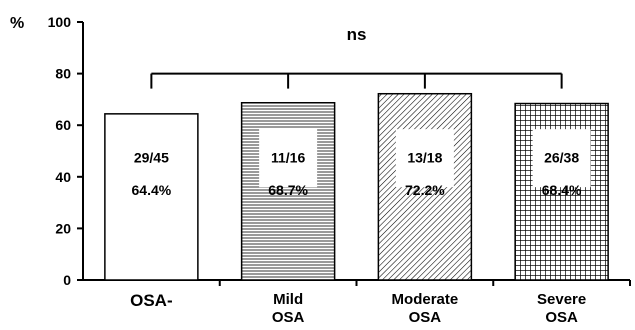  What do you see at coordinates (562, 190) in the screenshot?
I see `bar-percent-label: 68.4%` at bounding box center [562, 190].